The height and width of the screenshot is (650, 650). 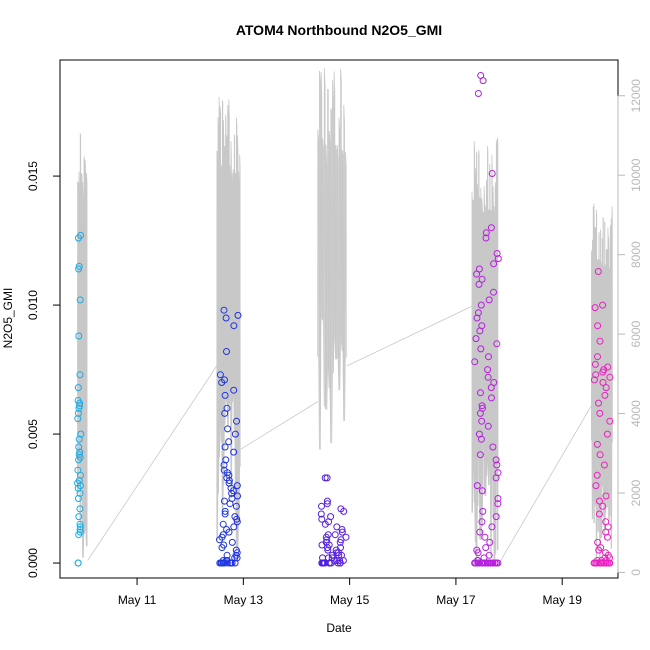 I want to click on y-axis-label: N2O5_GMI, so click(x=8, y=318).